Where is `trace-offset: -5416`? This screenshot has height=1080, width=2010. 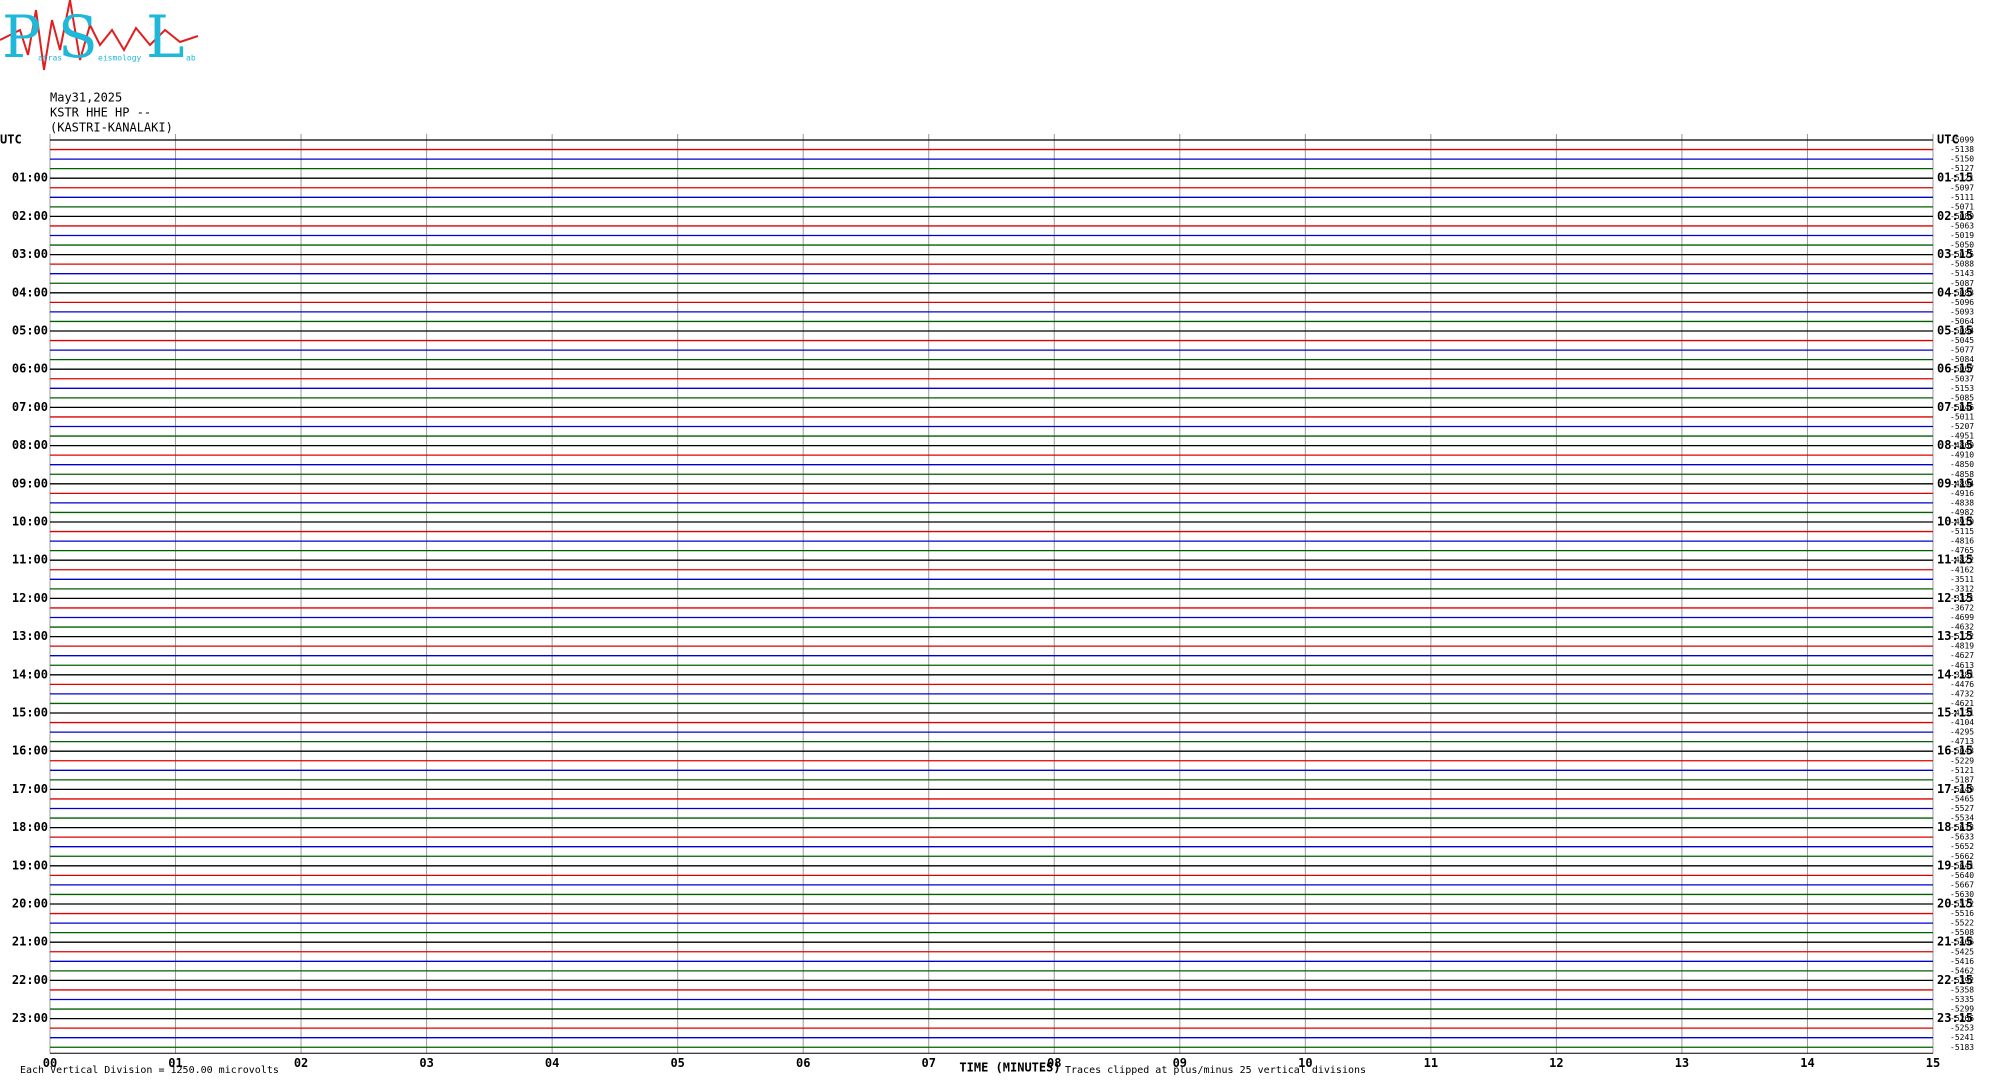 trace-offset: -5416 is located at coordinates (1962, 961).